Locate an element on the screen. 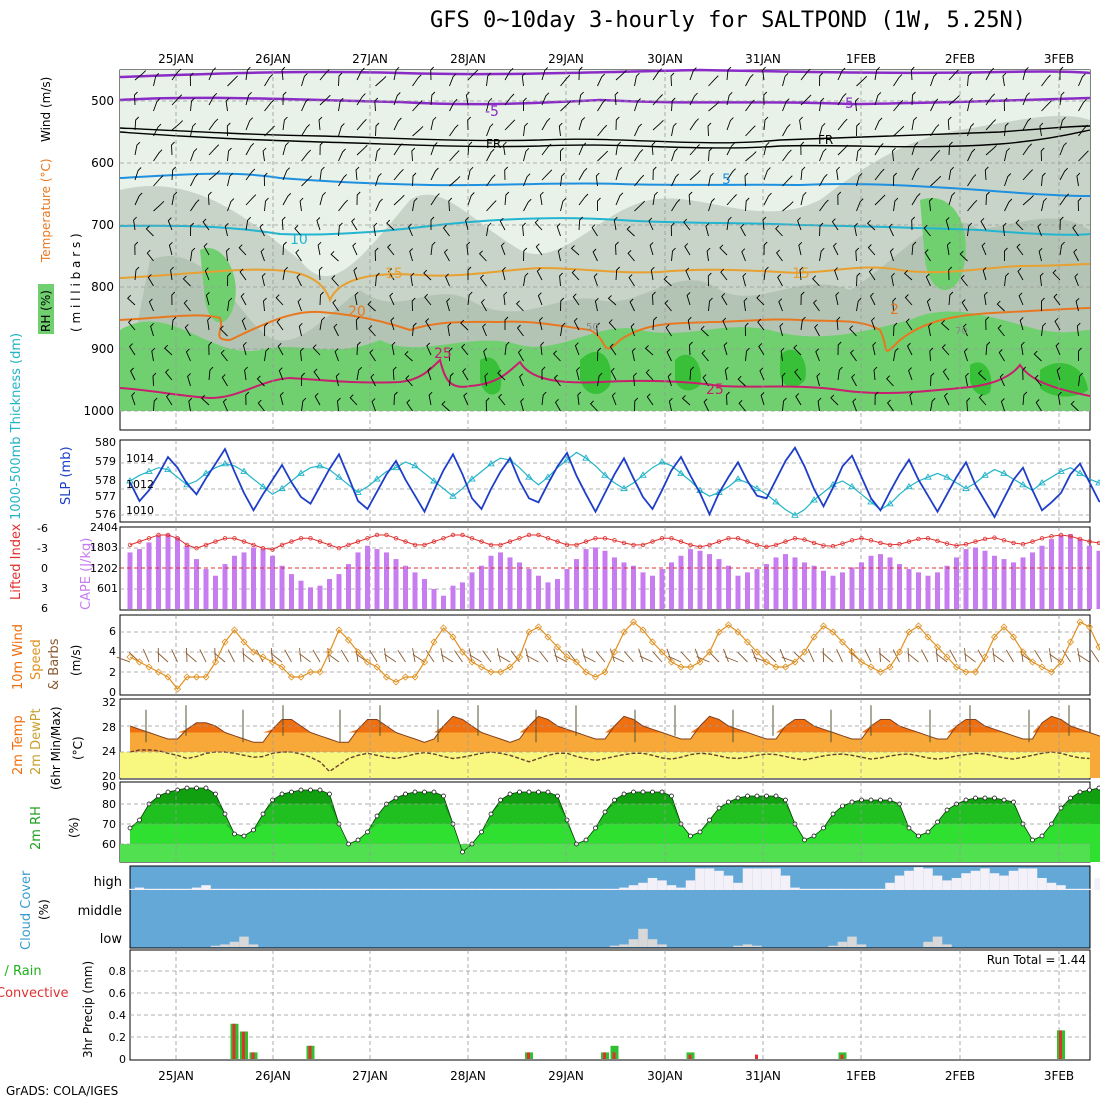  cloud-low-bar is located at coordinates (852, 941).